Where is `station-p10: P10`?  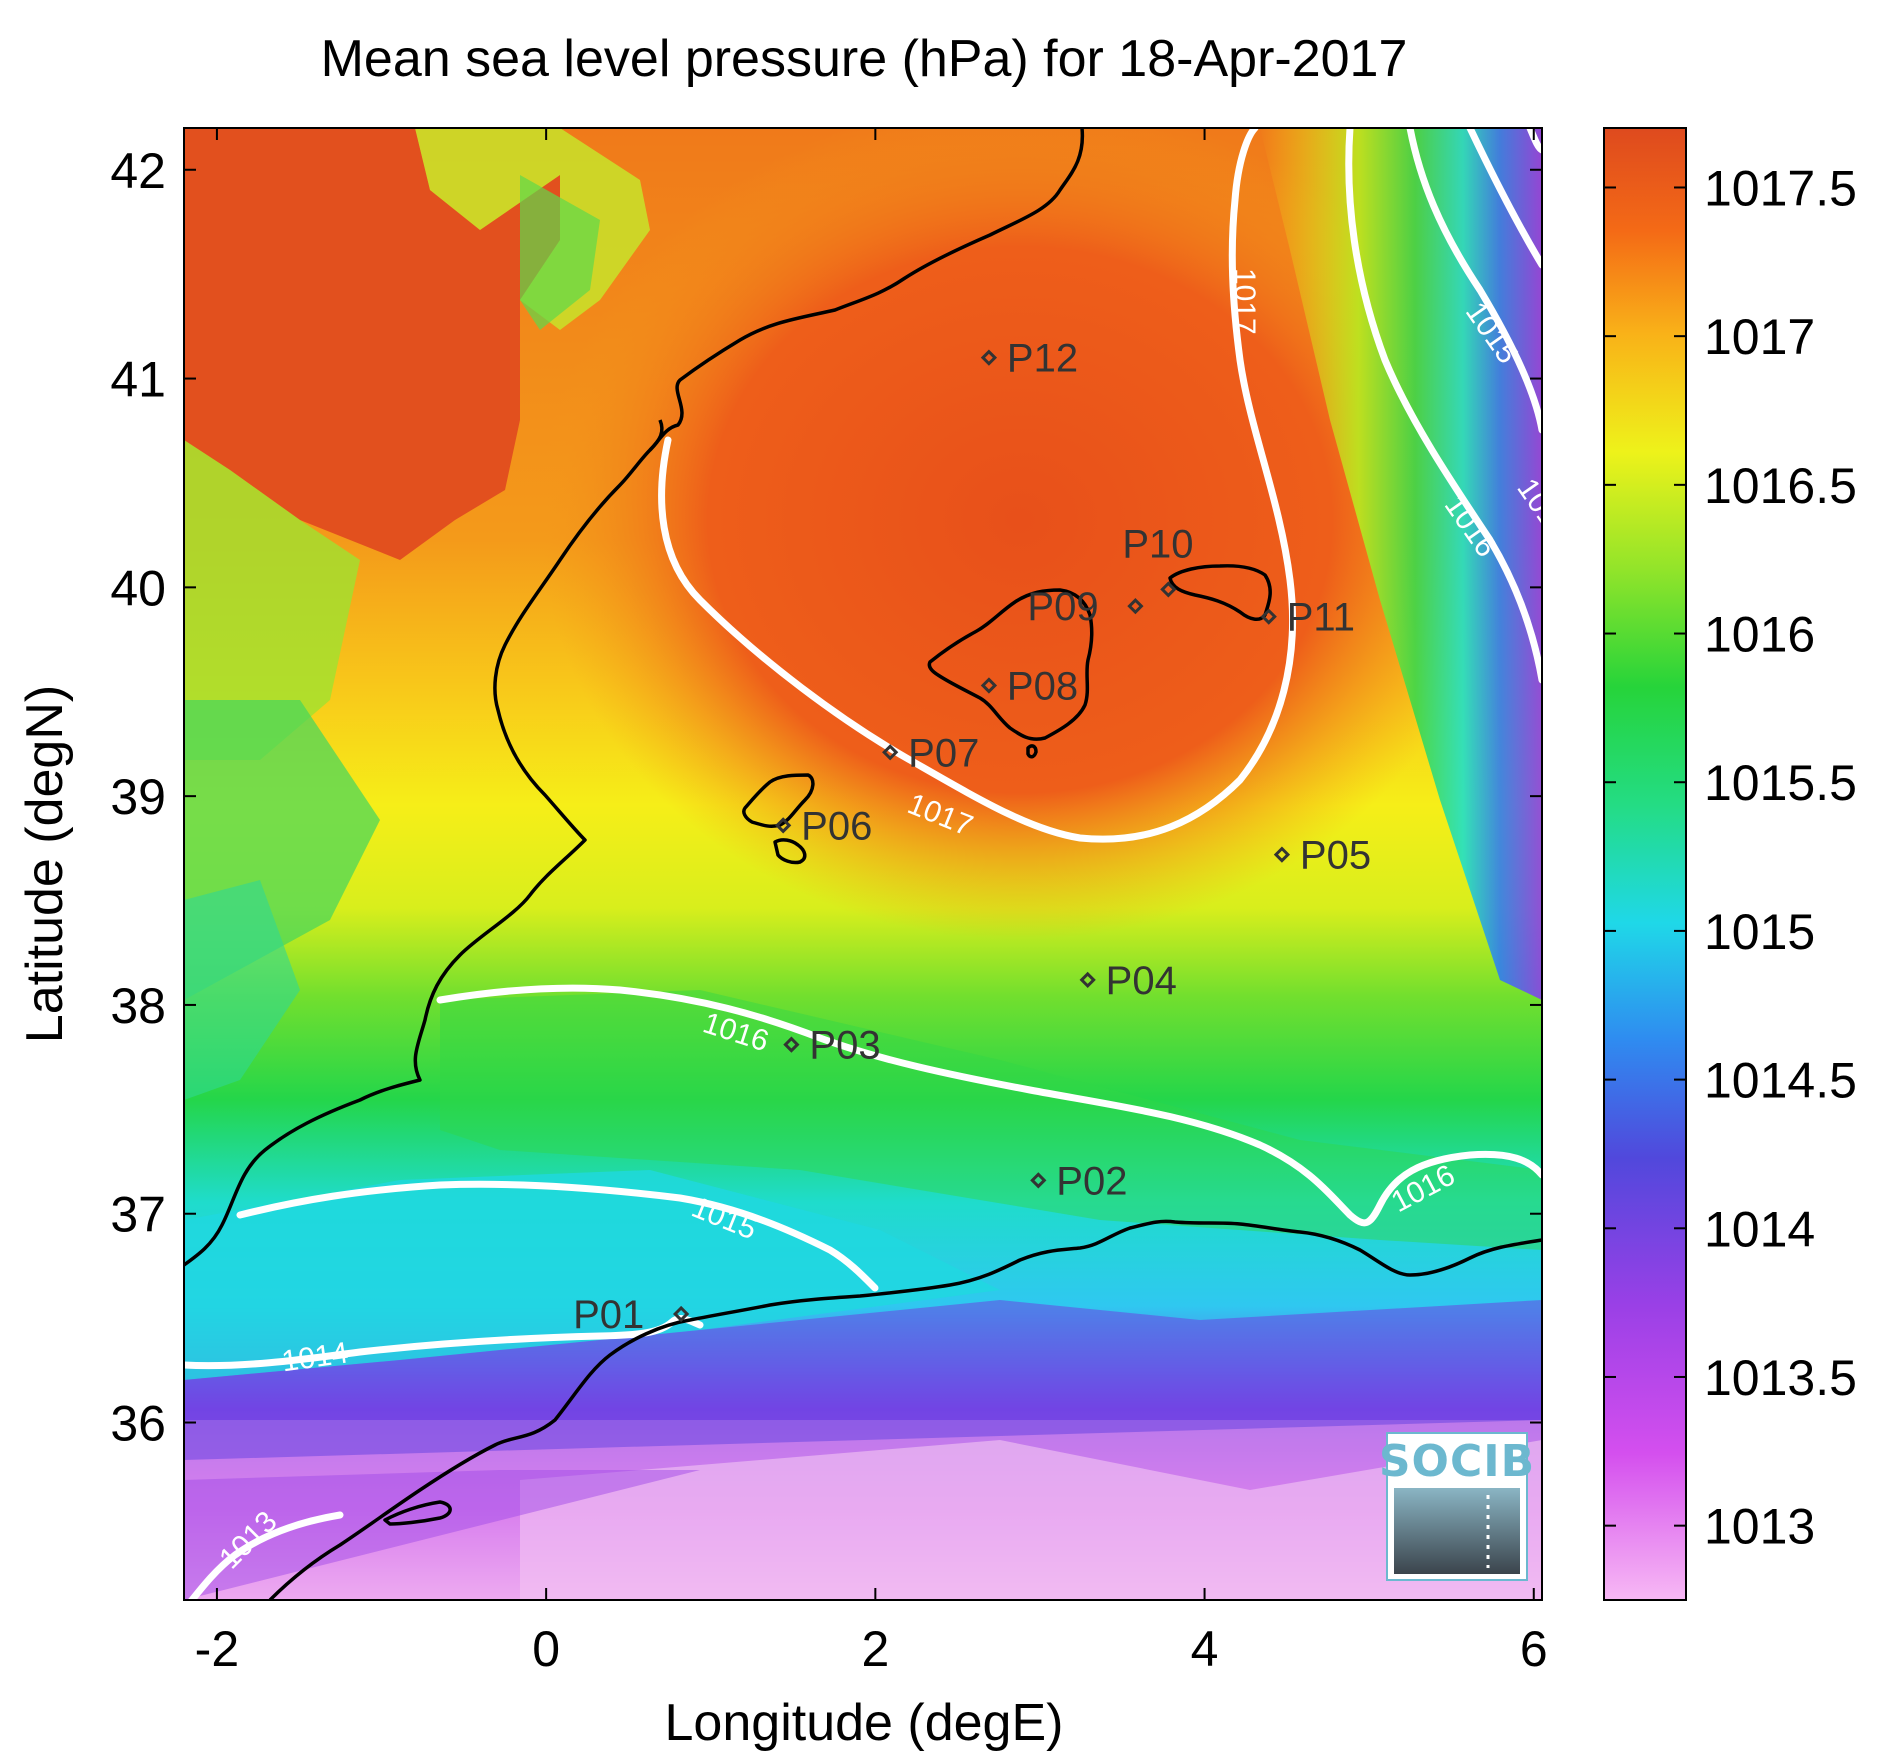 station-p10: P10 is located at coordinates (1158, 560).